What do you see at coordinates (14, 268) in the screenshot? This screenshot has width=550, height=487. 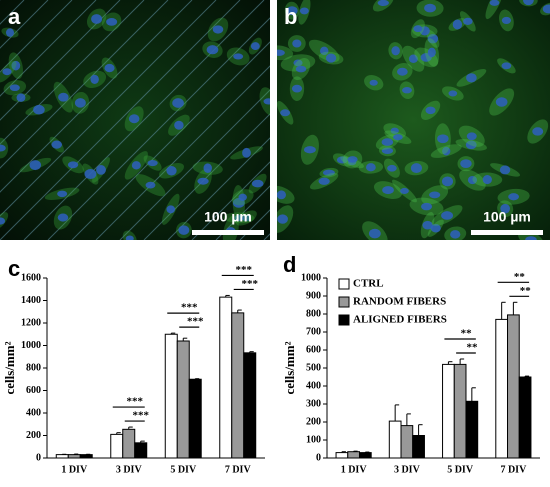 I see `panel-label: c` at bounding box center [14, 268].